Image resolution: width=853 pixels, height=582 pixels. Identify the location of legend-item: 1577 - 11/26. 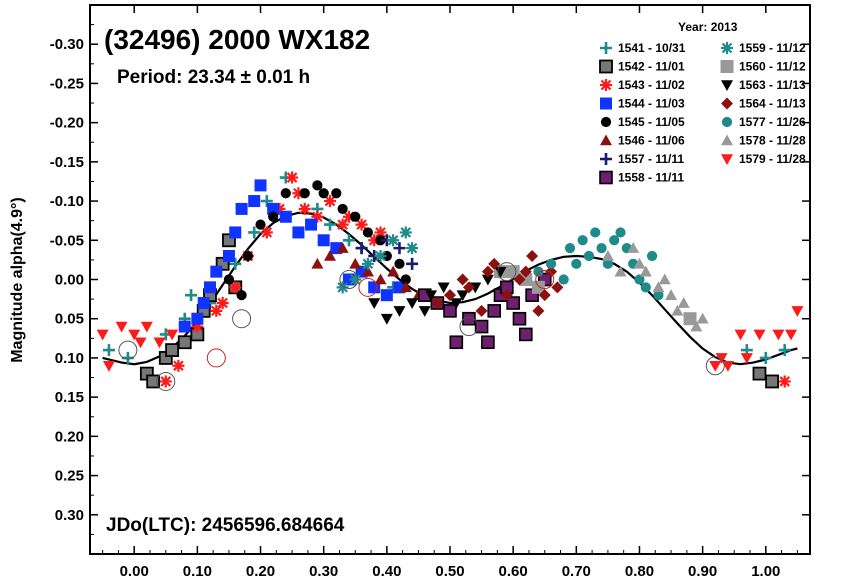
(762, 121).